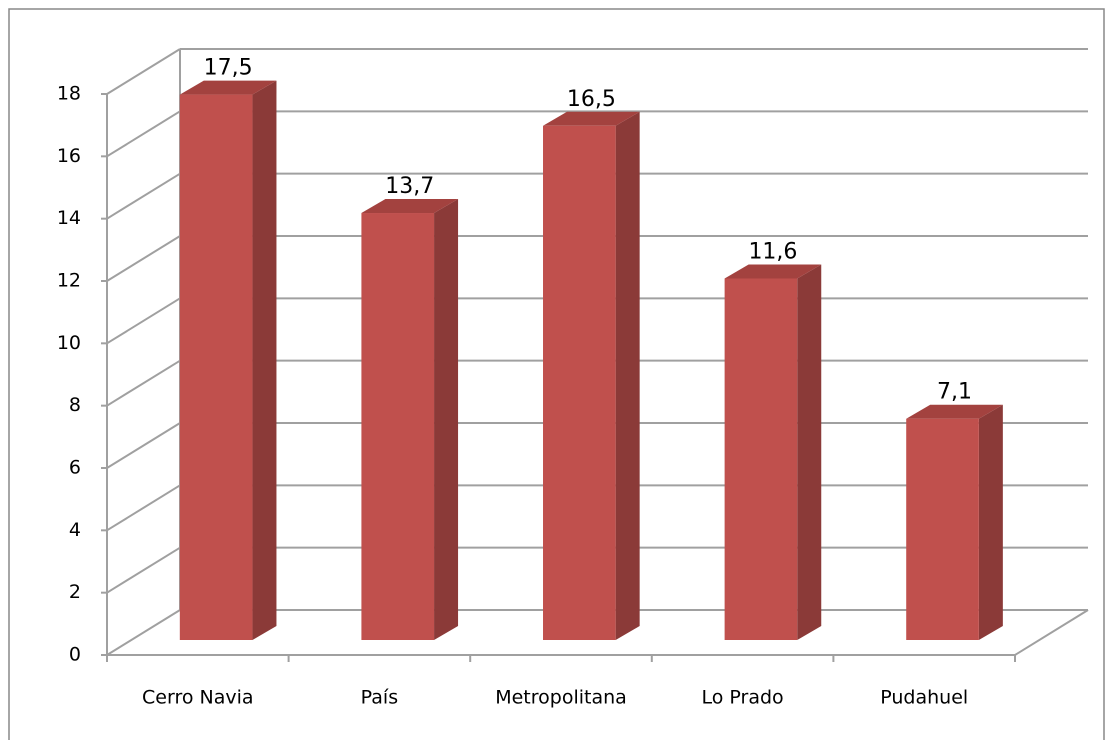  What do you see at coordinates (75, 468) in the screenshot?
I see `y-tick-label: 6` at bounding box center [75, 468].